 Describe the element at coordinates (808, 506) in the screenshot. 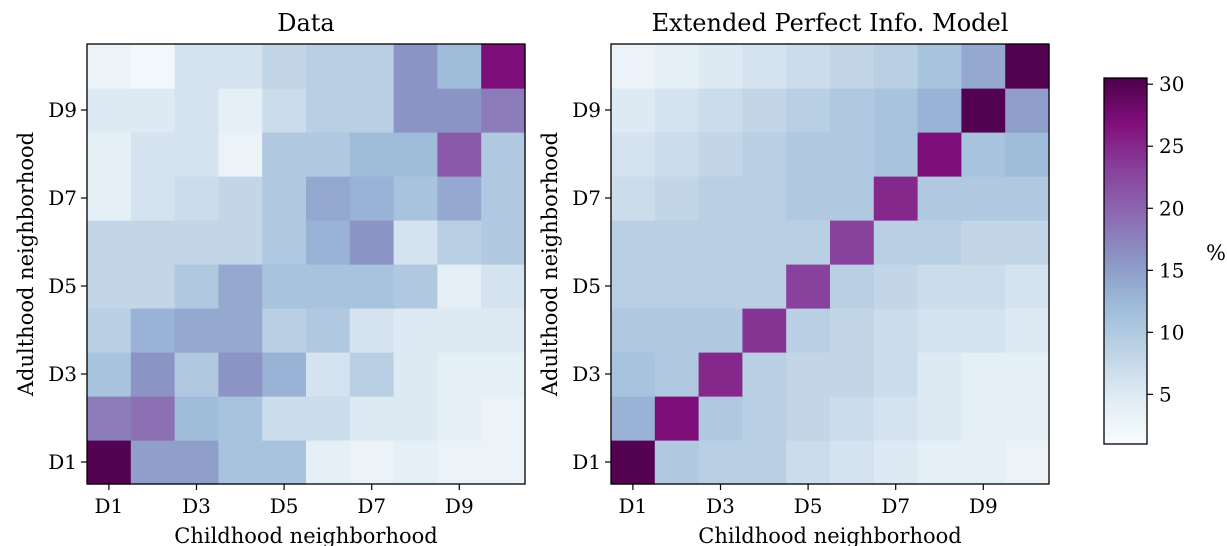

I see `x-tick-label: D5` at that location.